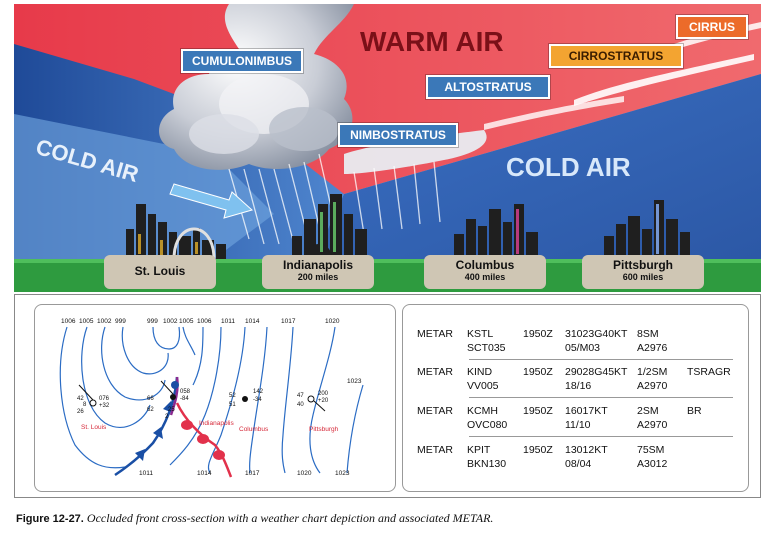  What do you see at coordinates (232, 396) in the screenshot?
I see `svg-text: 52` at bounding box center [232, 396].